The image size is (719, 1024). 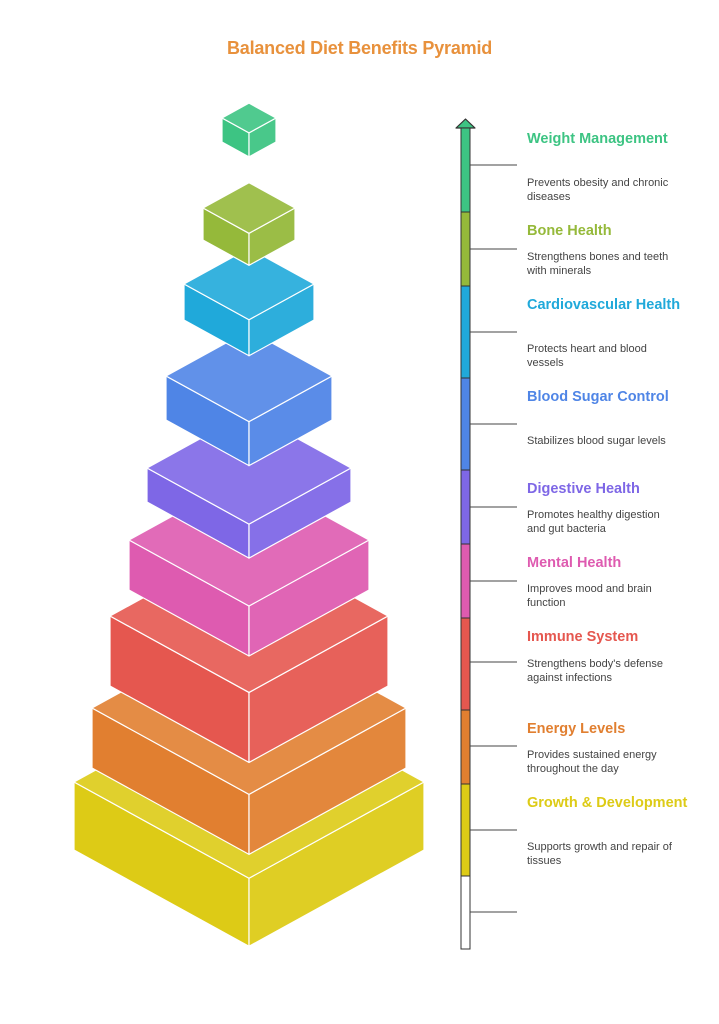 What do you see at coordinates (583, 489) in the screenshot?
I see `label-digestive-title: Digestive Health` at bounding box center [583, 489].